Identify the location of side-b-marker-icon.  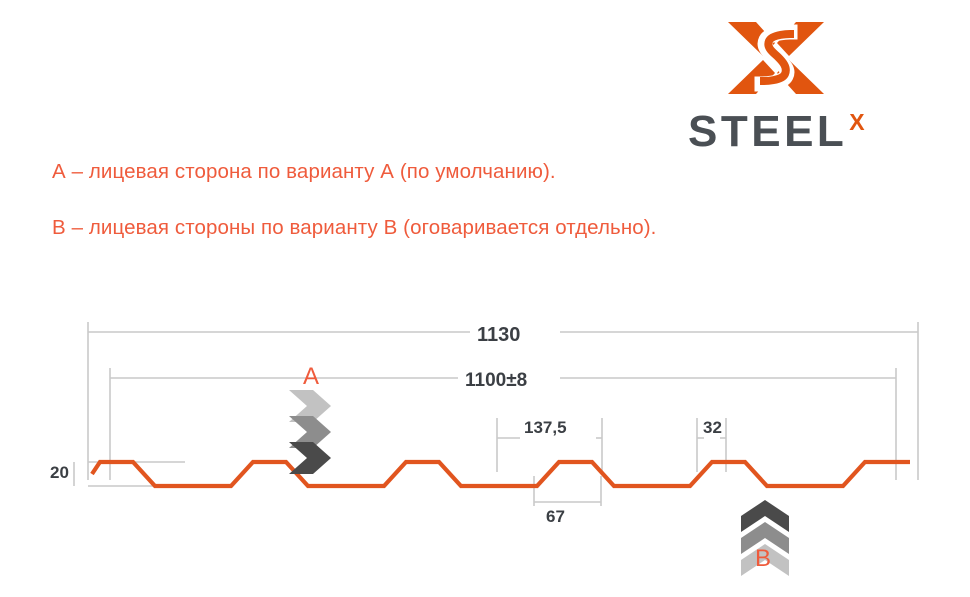
(765, 538).